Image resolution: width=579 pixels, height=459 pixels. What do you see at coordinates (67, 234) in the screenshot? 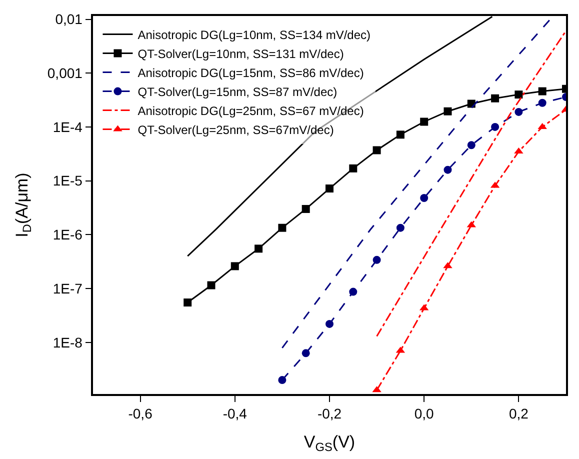
I see `y-tick-label: 1E-6` at bounding box center [67, 234].